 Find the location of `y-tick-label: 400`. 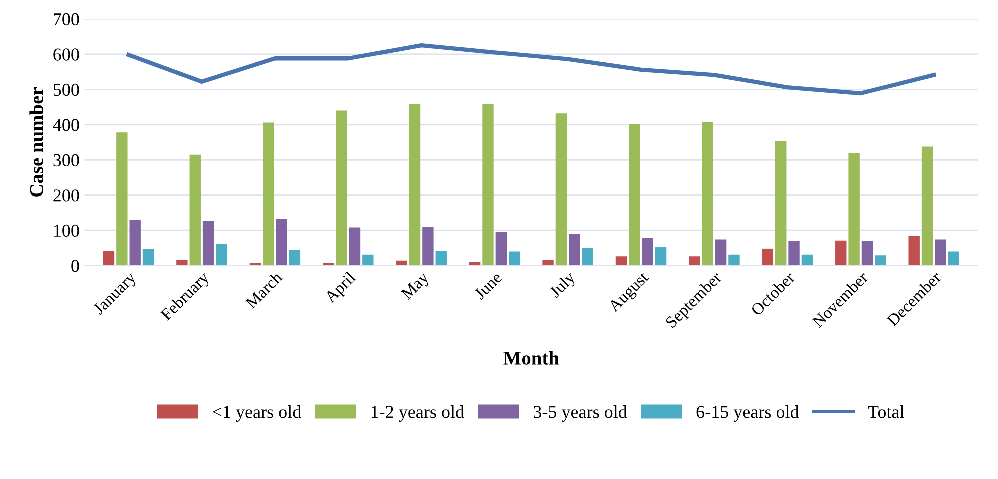

y-tick-label: 400 is located at coordinates (66, 125).